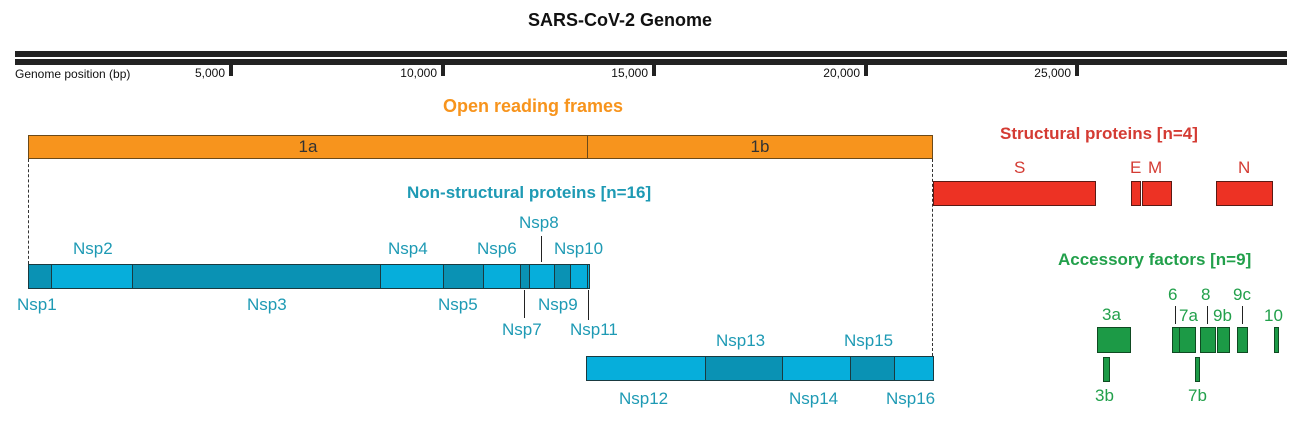  What do you see at coordinates (1136, 167) in the screenshot?
I see `label-e: E` at bounding box center [1136, 167].